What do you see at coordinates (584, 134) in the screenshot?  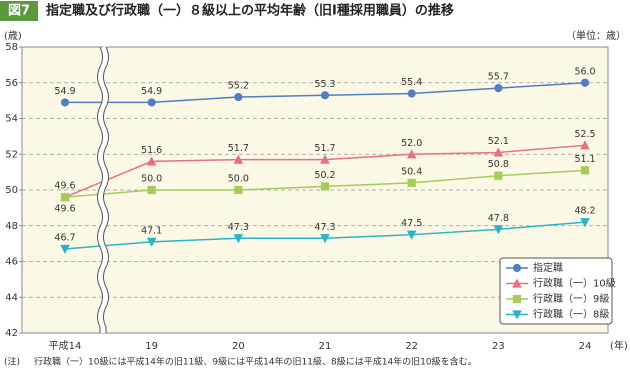 I see `data-label: 52.5` at bounding box center [584, 134].